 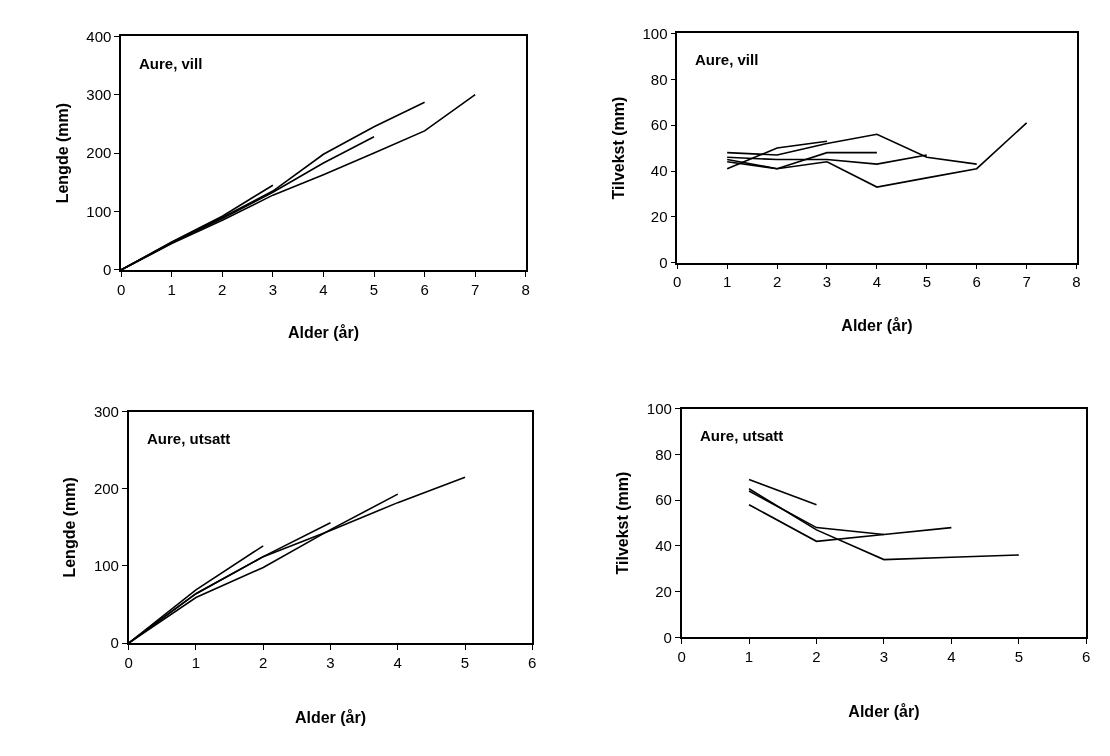 What do you see at coordinates (99, 36) in the screenshot?
I see `y-tick-label: 400` at bounding box center [99, 36].